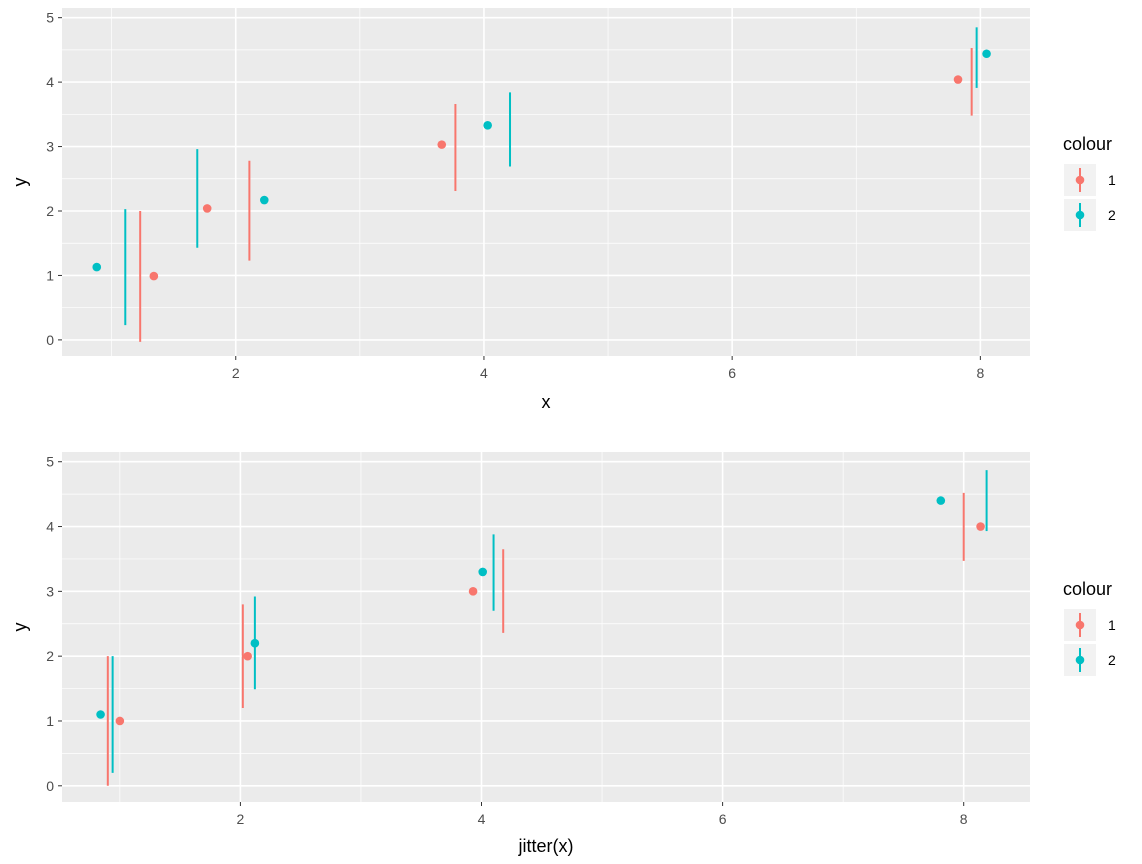  I want to click on x-axis-title: x, so click(546, 402).